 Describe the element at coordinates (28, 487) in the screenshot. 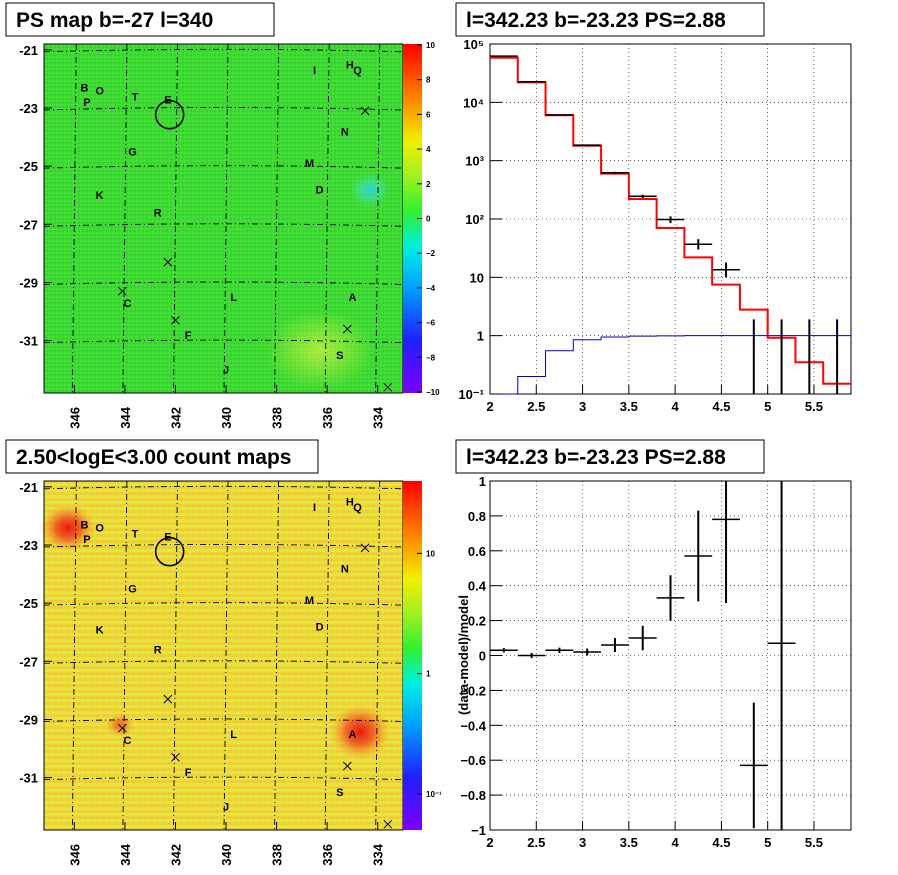

I see `cnt-y-tick-label: -21` at that location.